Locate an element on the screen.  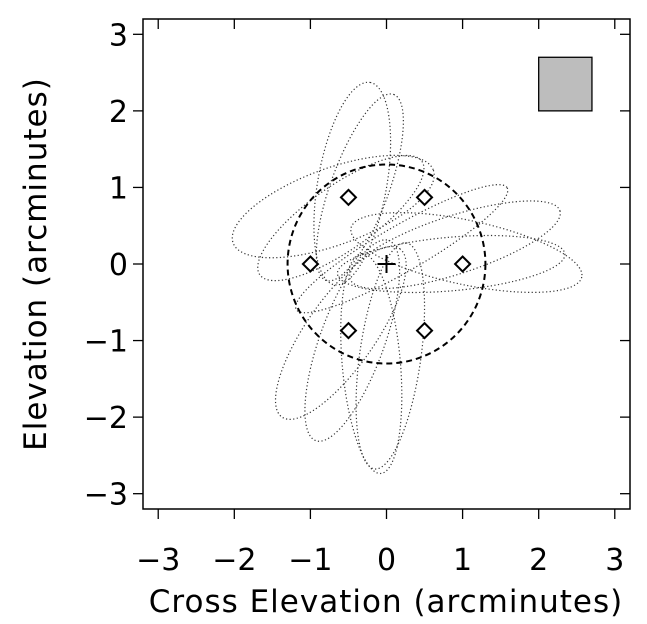
markers is located at coordinates (386, 264).